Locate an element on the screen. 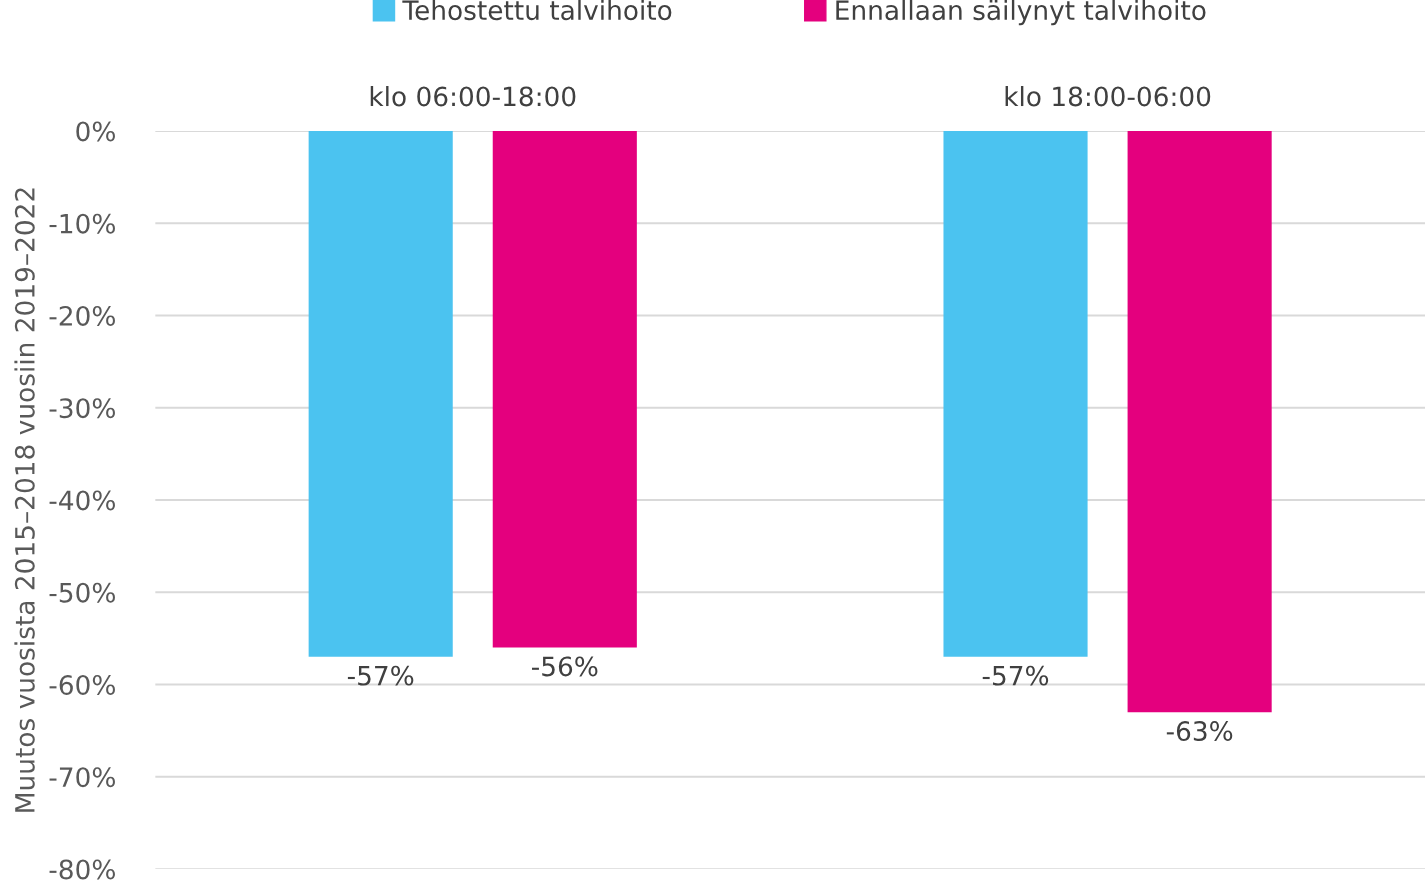  data-label: -56% is located at coordinates (565, 666).